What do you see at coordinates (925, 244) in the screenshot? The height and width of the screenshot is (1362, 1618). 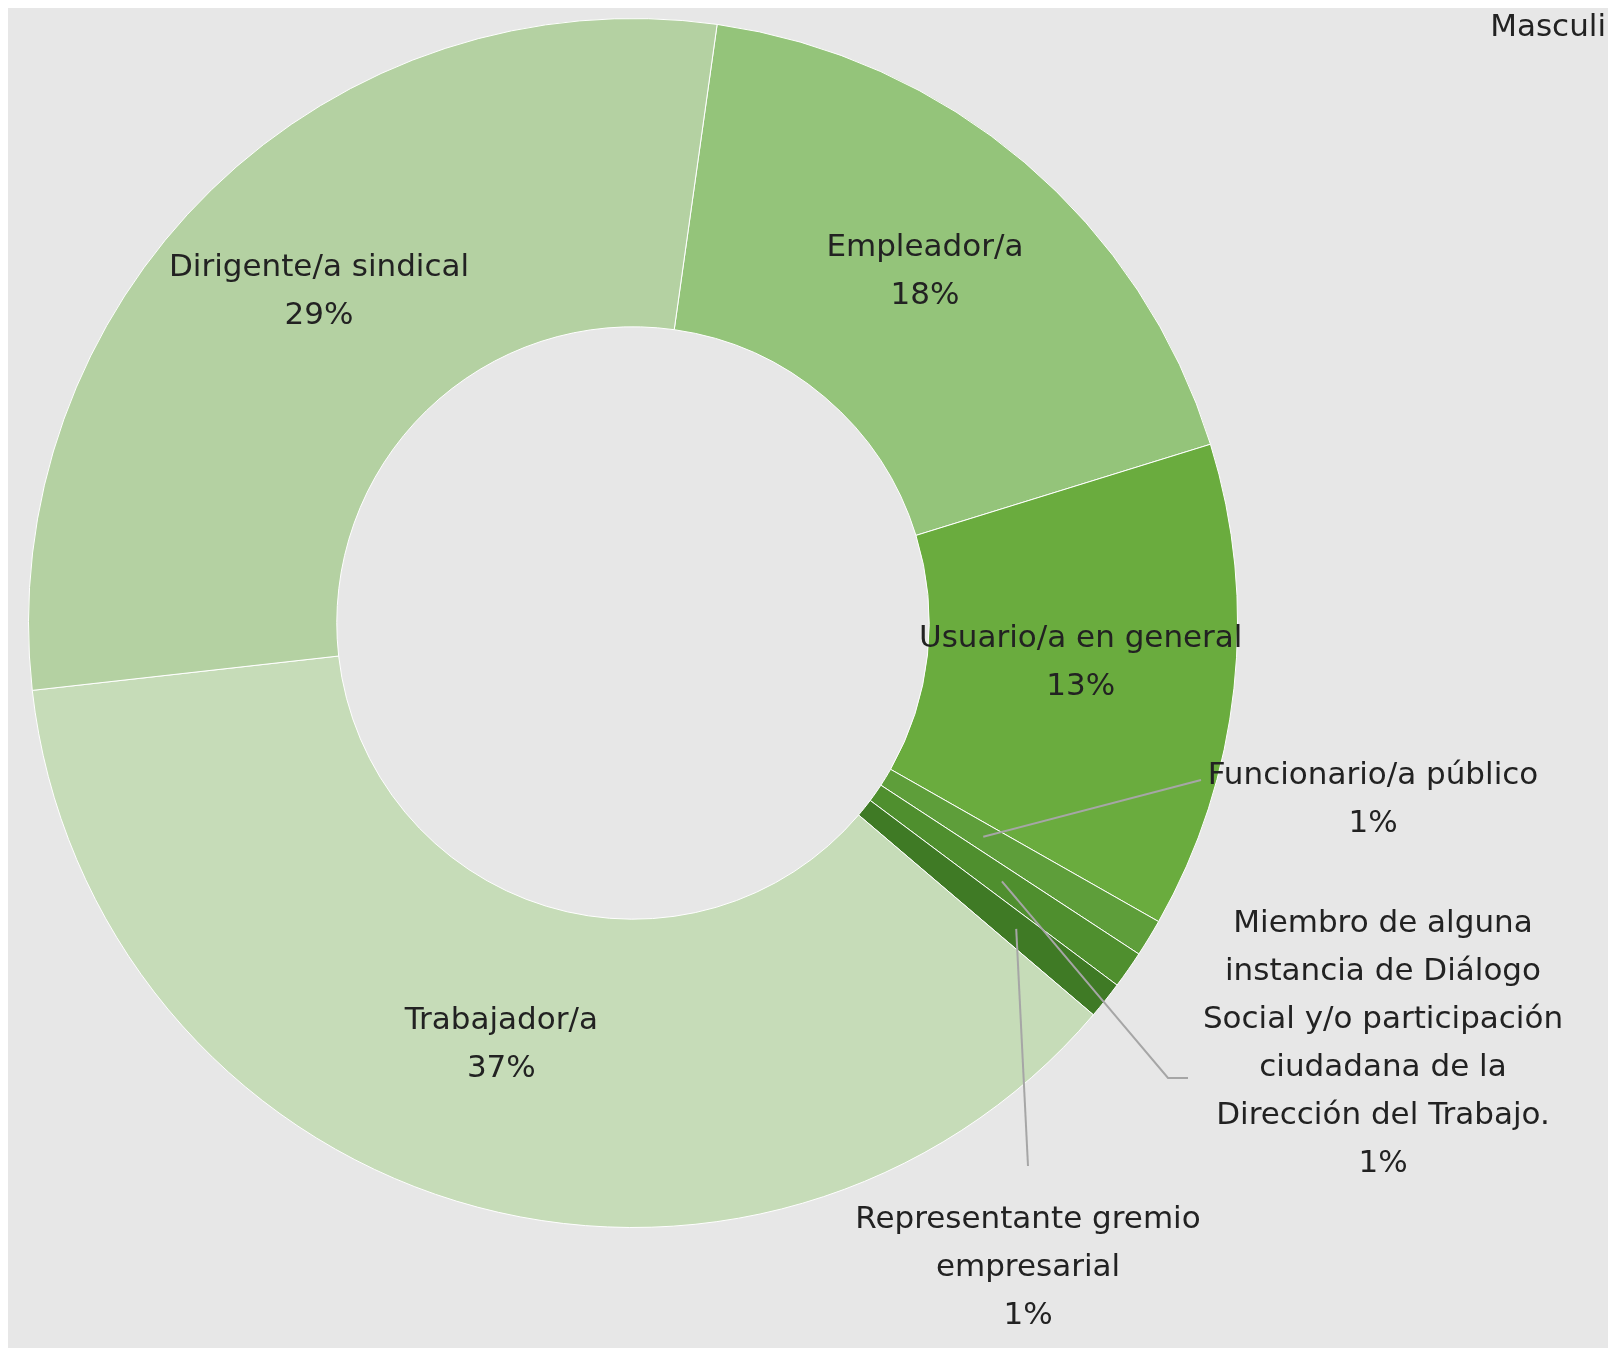 I see `slice-label: Empleador/a` at bounding box center [925, 244].